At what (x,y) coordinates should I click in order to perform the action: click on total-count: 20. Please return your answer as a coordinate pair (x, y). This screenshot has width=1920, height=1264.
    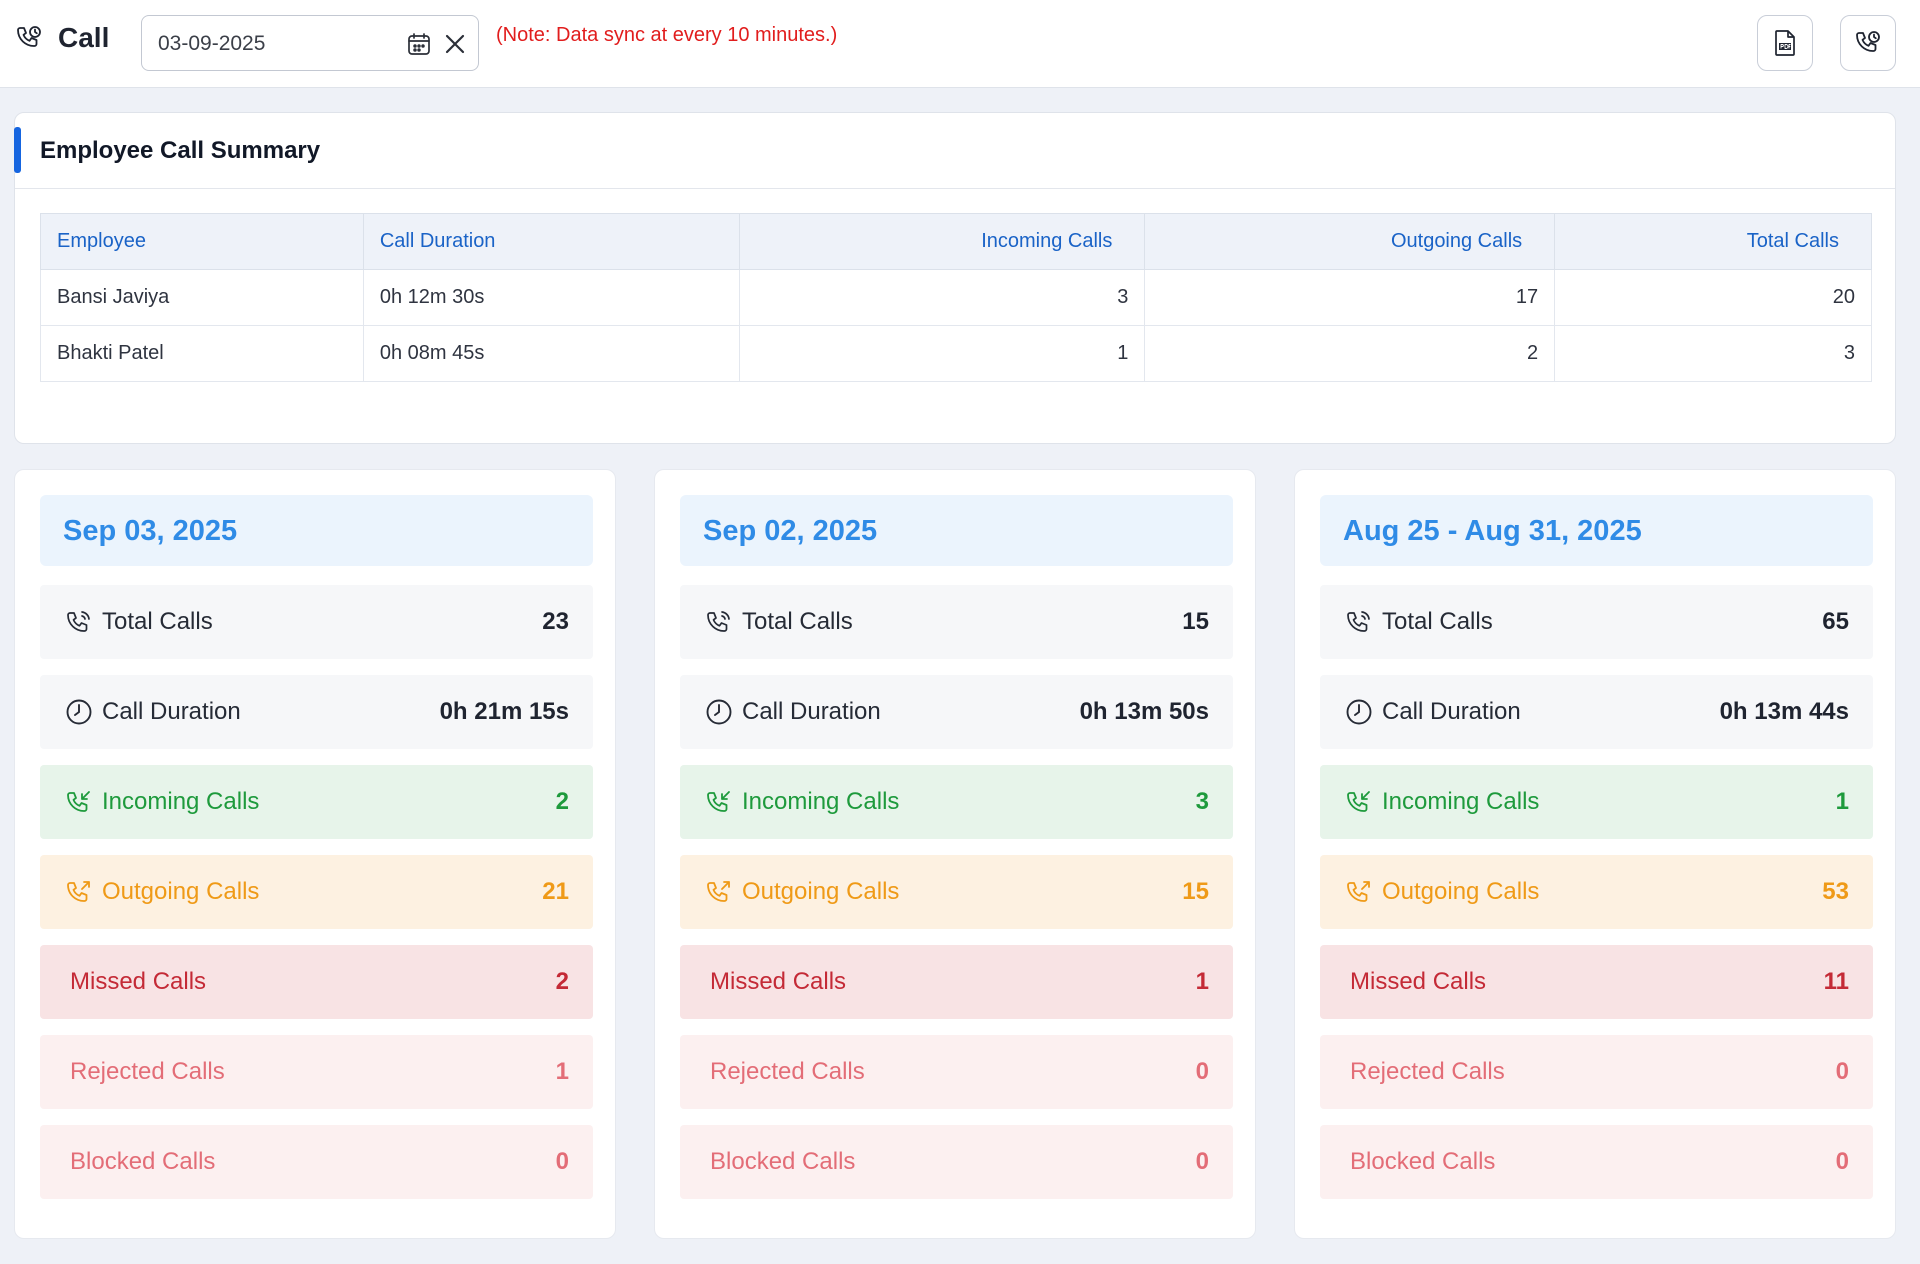
    Looking at the image, I should click on (1713, 297).